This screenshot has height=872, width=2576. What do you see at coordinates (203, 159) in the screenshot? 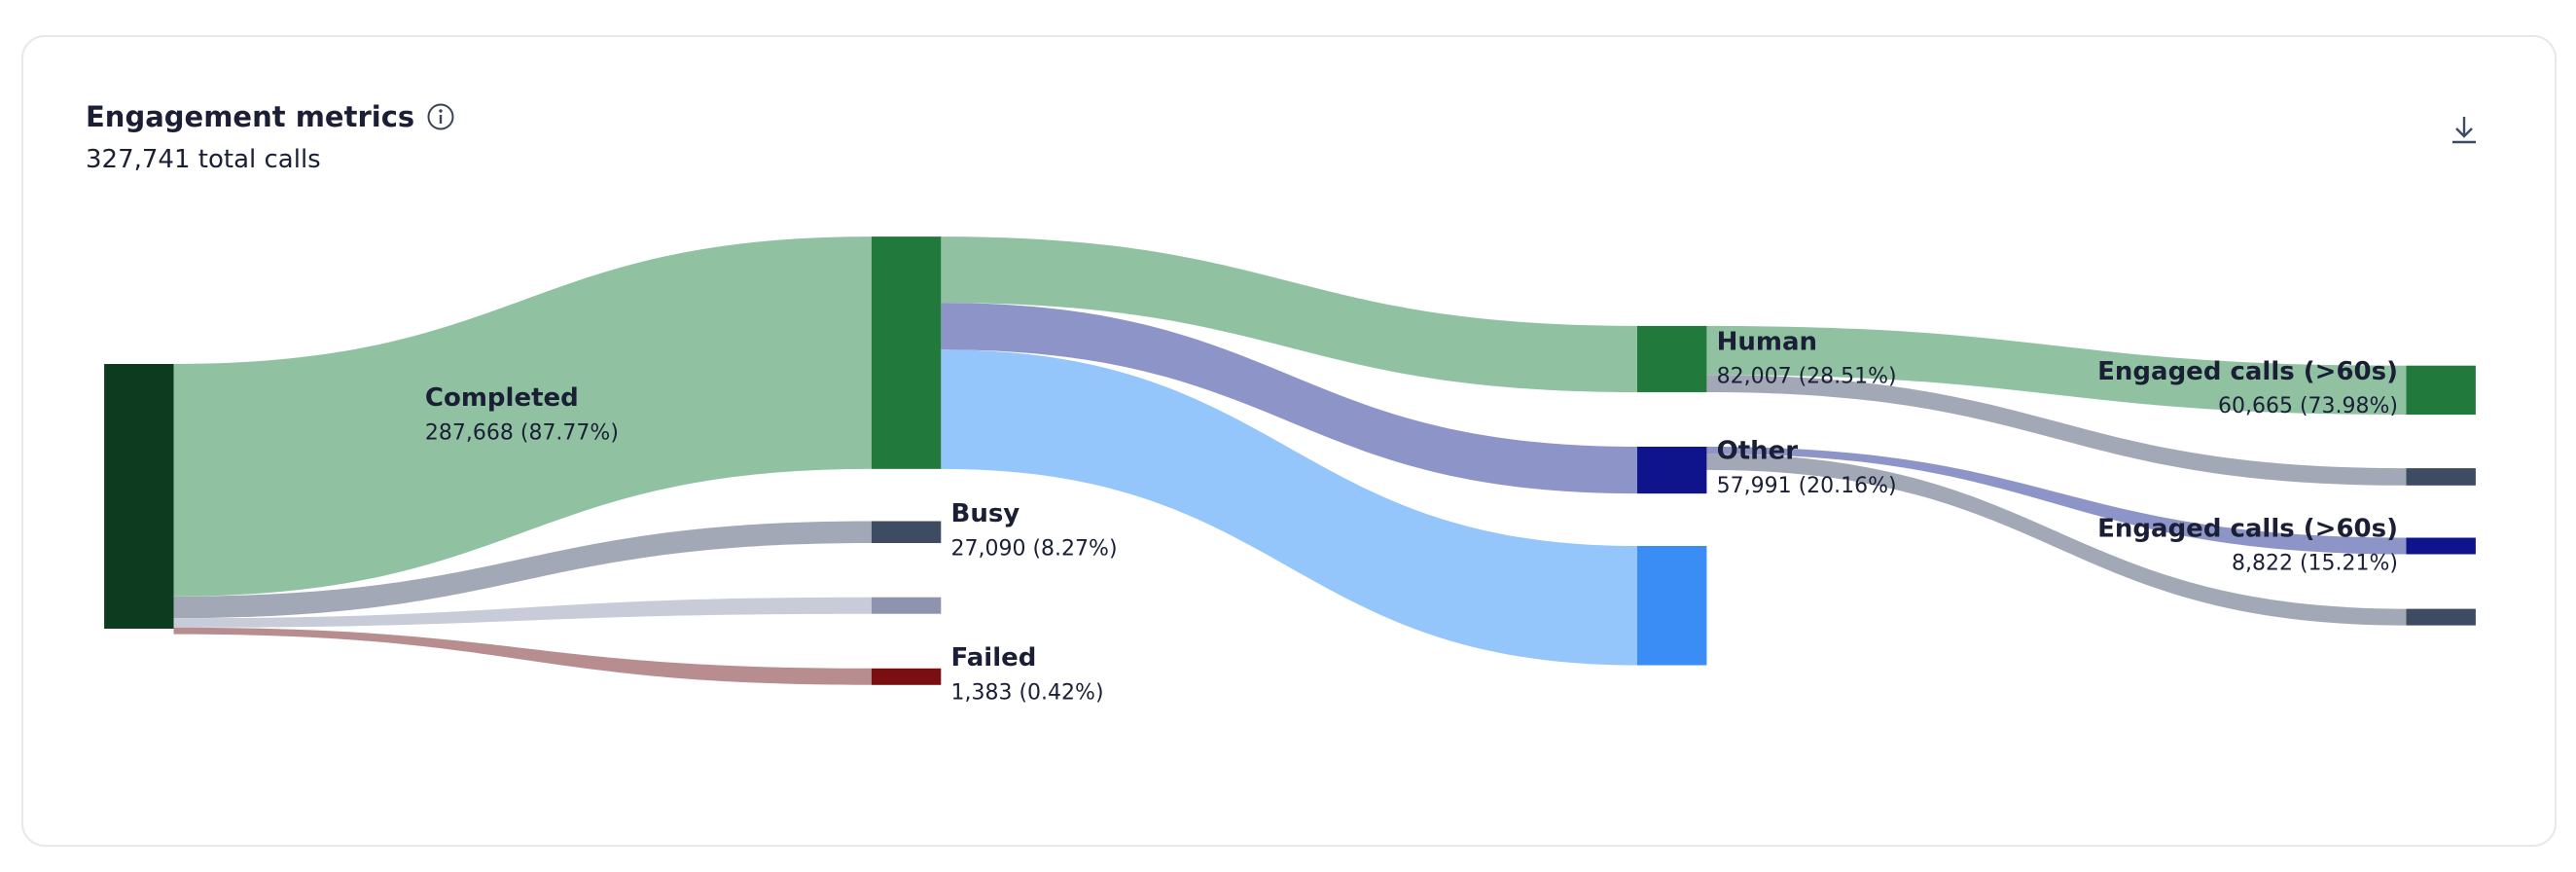
I see `subtitle: 327,741 total calls` at bounding box center [203, 159].